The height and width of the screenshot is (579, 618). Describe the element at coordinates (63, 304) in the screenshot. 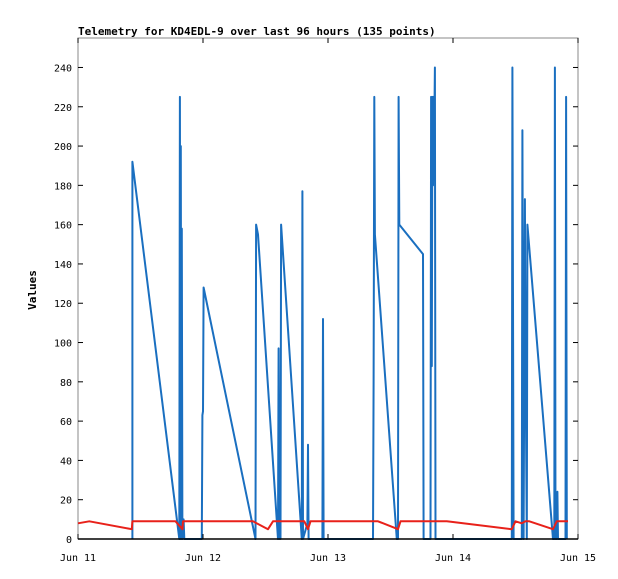

I see `y-tick-label: 120` at that location.